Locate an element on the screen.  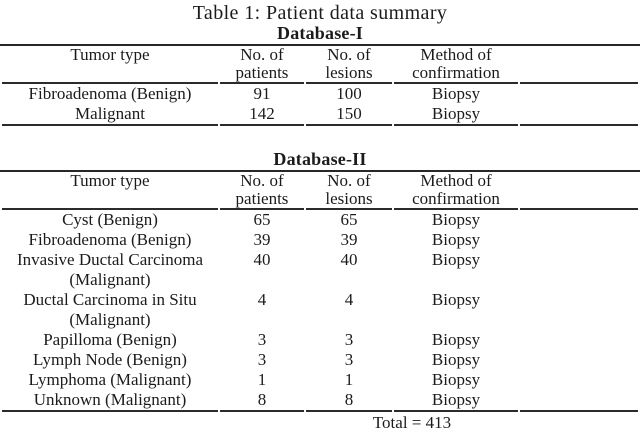
table-row: Unknown (Malignant) 8 8 Biopsy is located at coordinates (320, 401).